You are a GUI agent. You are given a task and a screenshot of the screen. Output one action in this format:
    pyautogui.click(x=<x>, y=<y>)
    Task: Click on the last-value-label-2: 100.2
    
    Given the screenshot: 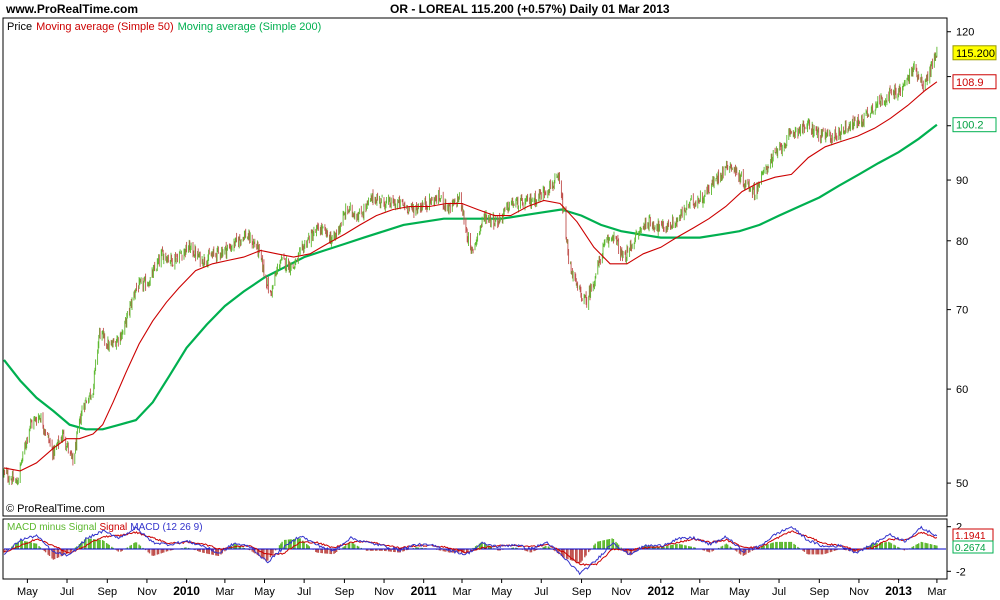 What is the action you would take?
    pyautogui.click(x=970, y=126)
    